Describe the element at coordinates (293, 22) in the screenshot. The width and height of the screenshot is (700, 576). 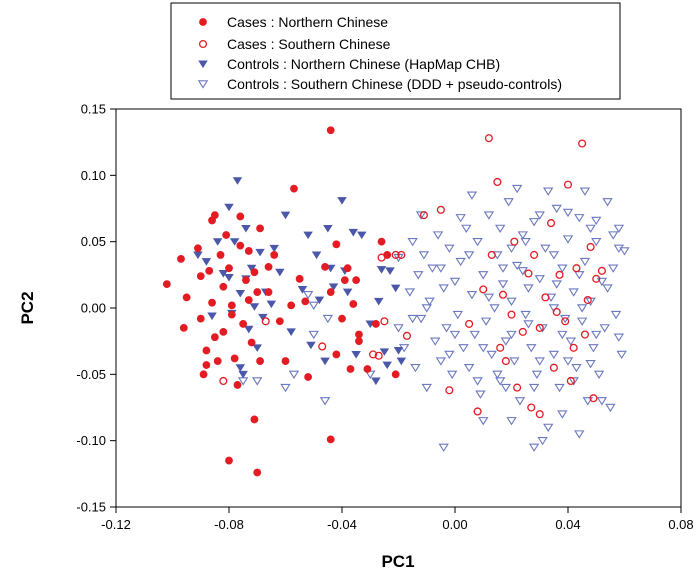
I see `legend-item-cases-northern: Cases : Northern Chinese` at that location.